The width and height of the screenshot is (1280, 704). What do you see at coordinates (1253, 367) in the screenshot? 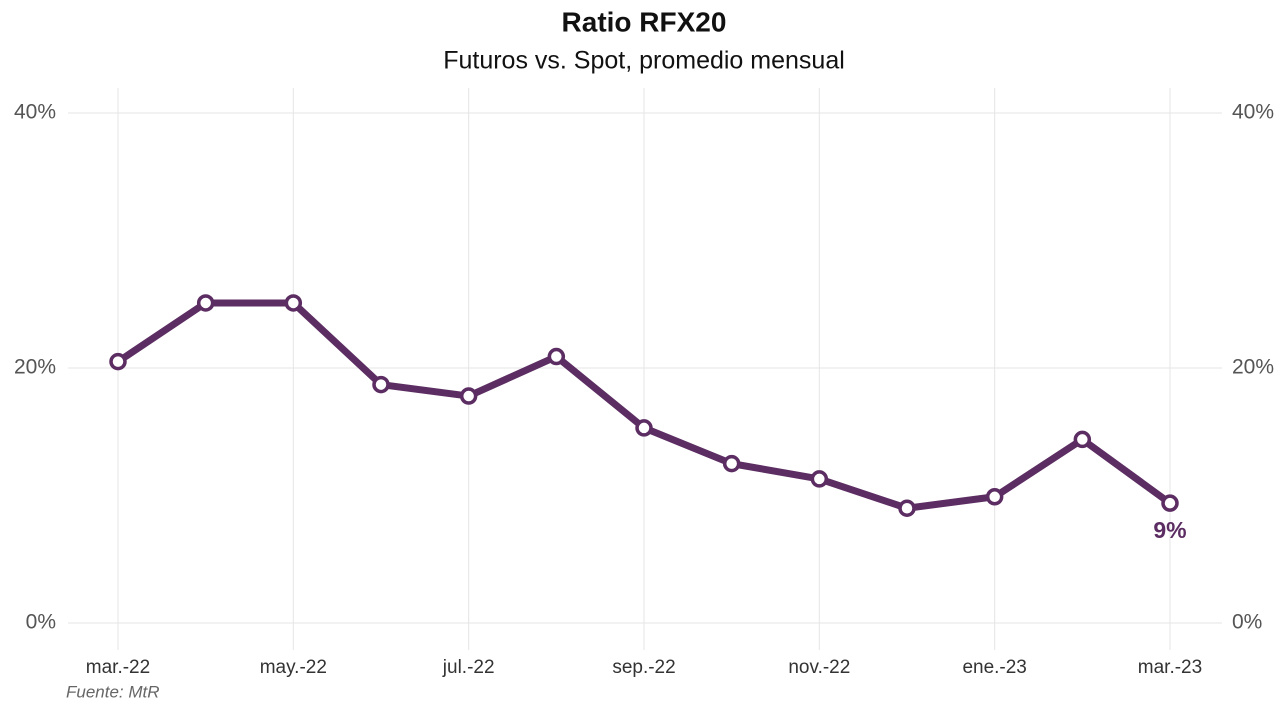
I see `y2-tick-label: 20%` at bounding box center [1253, 367].